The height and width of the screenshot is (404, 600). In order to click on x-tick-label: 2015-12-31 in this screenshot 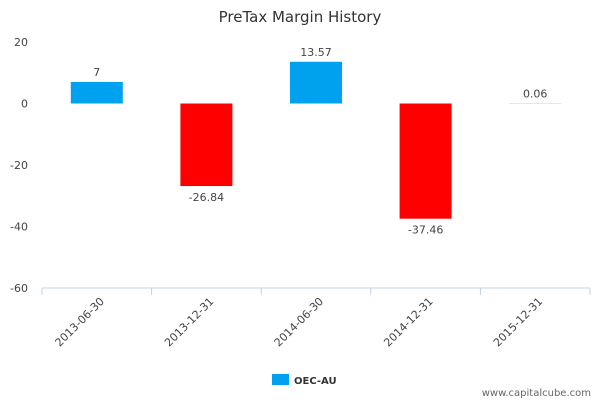, I will do `click(518, 322)`.